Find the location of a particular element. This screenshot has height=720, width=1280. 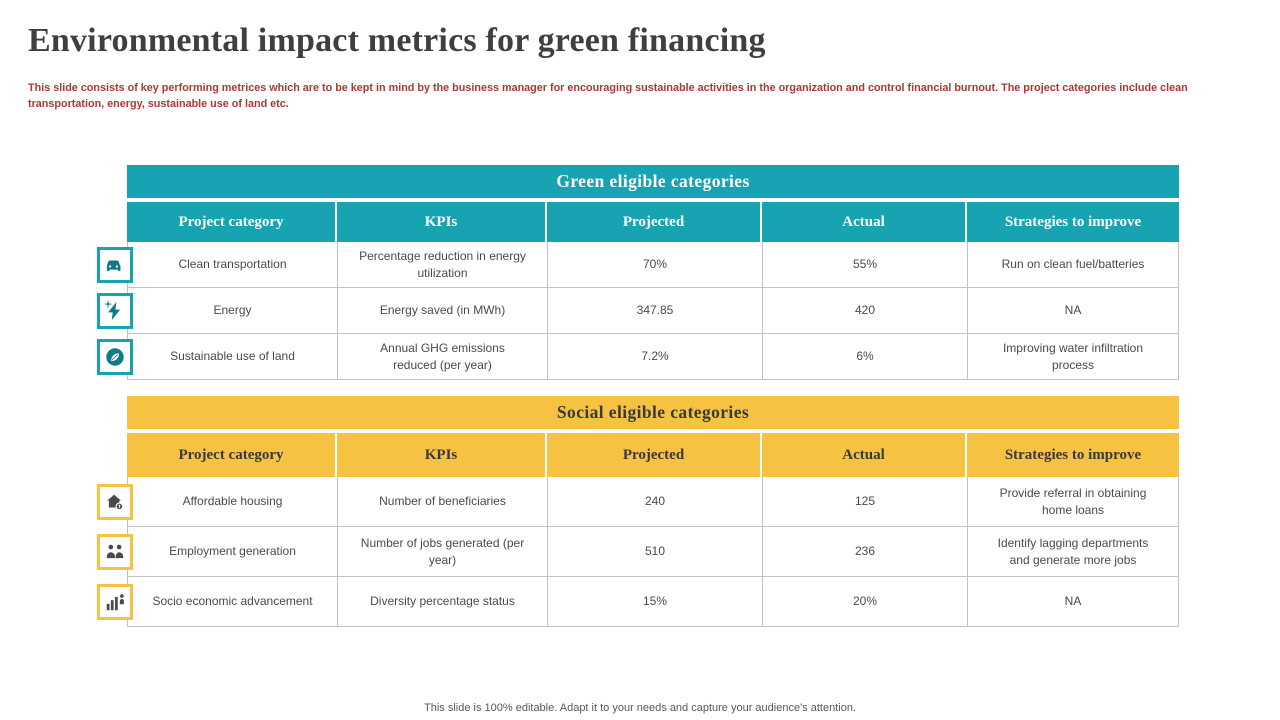

cell-kpi: Annual GHG emissions reduced (per year) is located at coordinates (442, 357).